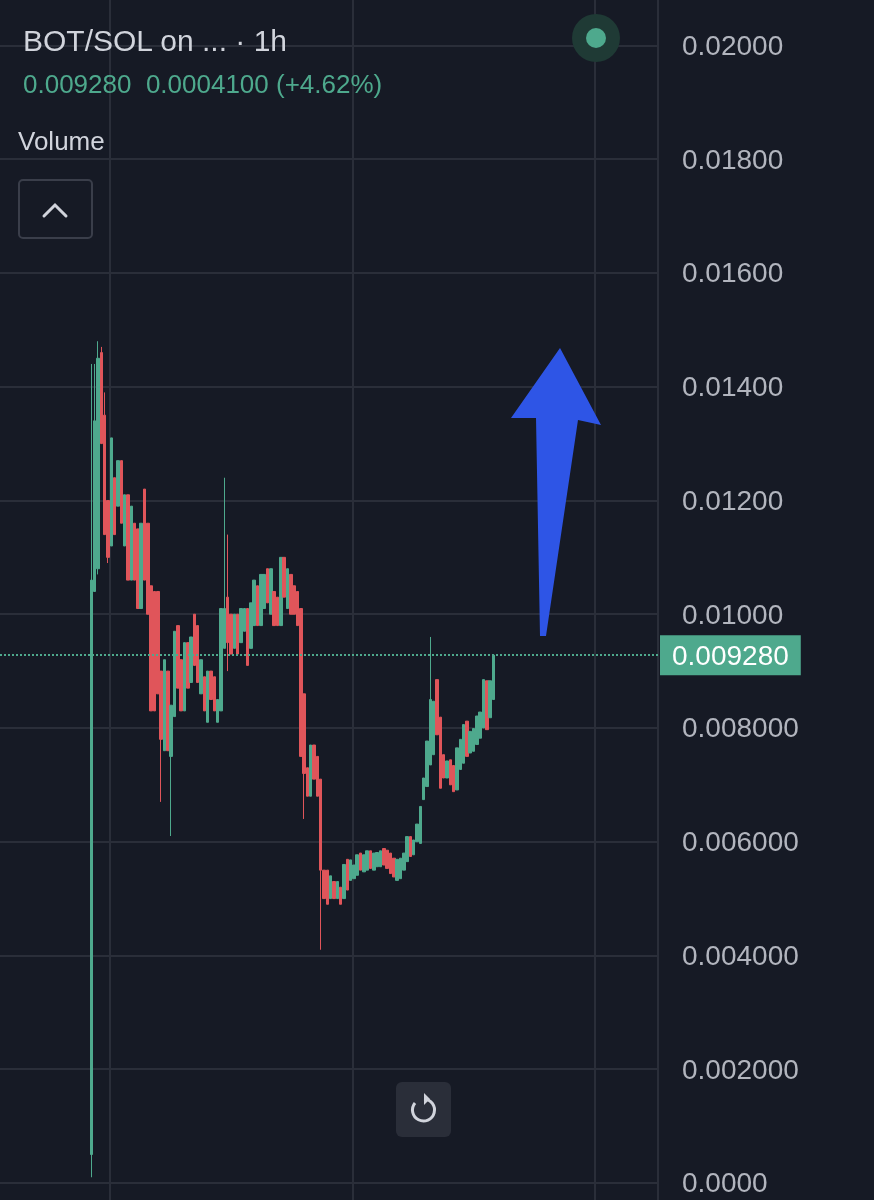  Describe the element at coordinates (733, 159) in the screenshot. I see `y-tick-label: 0.01800` at that location.